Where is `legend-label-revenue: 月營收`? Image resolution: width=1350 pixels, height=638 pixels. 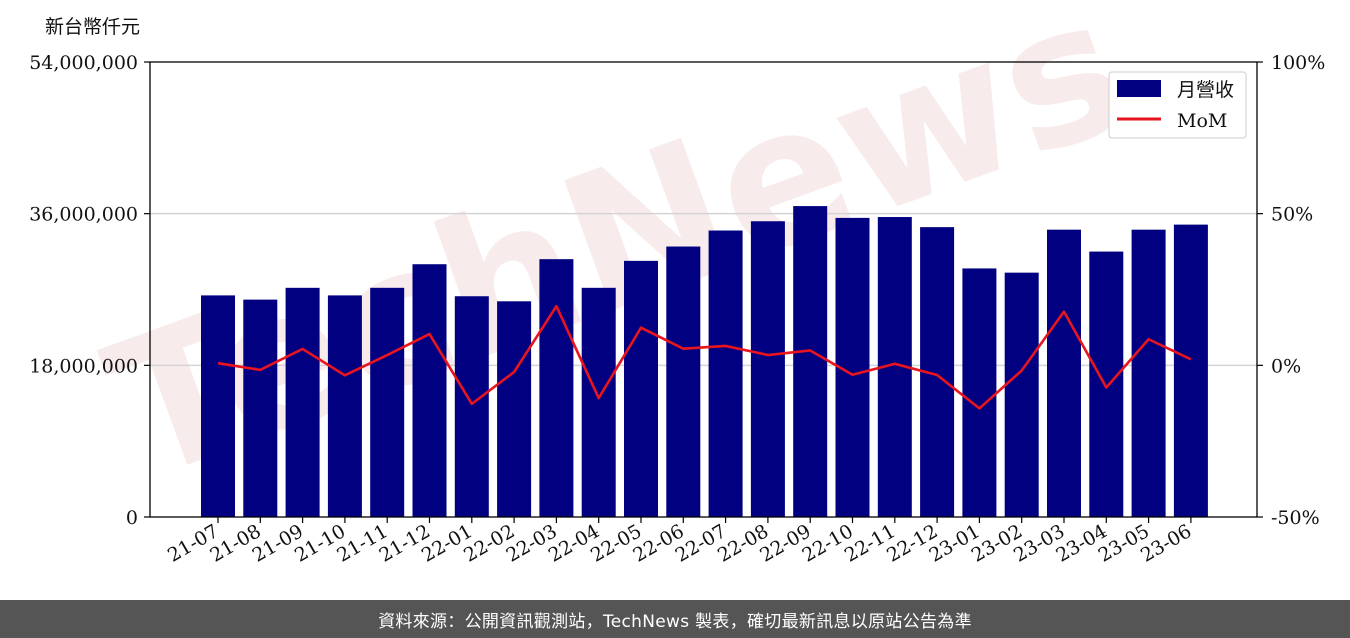
legend-label-revenue: 月營收 is located at coordinates (1205, 90).